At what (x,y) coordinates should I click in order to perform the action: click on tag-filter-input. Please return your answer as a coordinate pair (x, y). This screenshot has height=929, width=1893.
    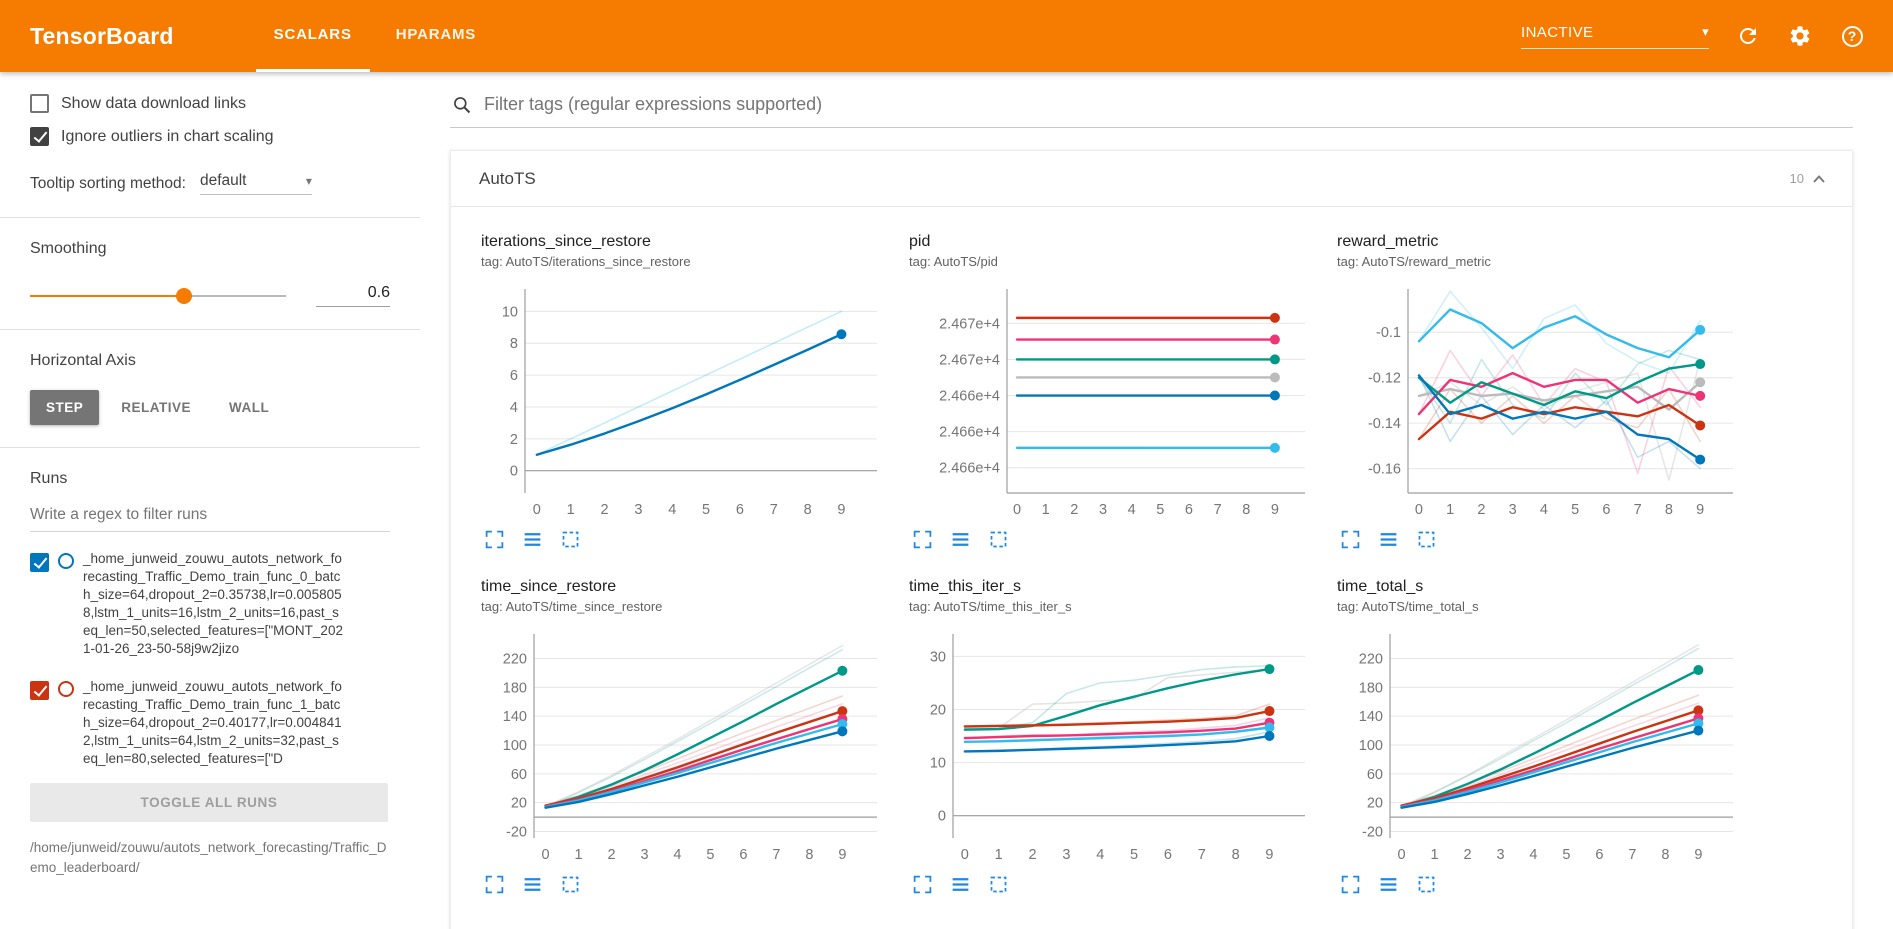
    Looking at the image, I should click on (1167, 104).